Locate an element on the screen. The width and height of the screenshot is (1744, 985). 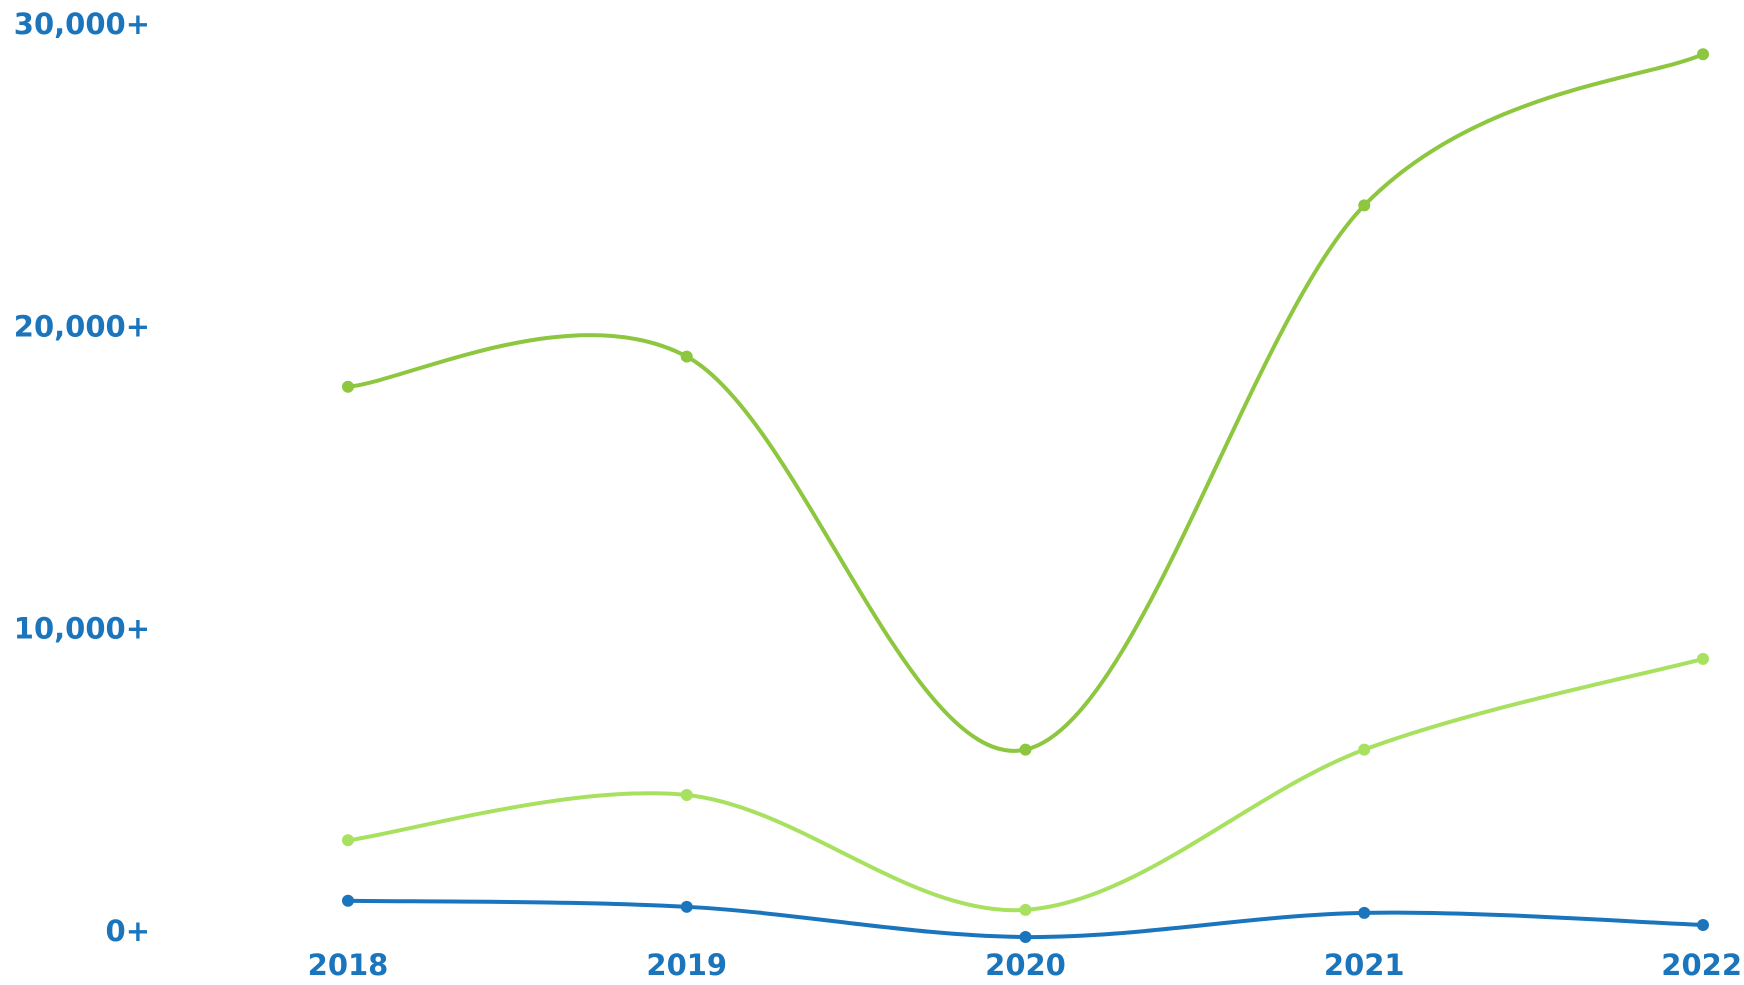
y-tick-label: 30,000+ is located at coordinates (82, 24).